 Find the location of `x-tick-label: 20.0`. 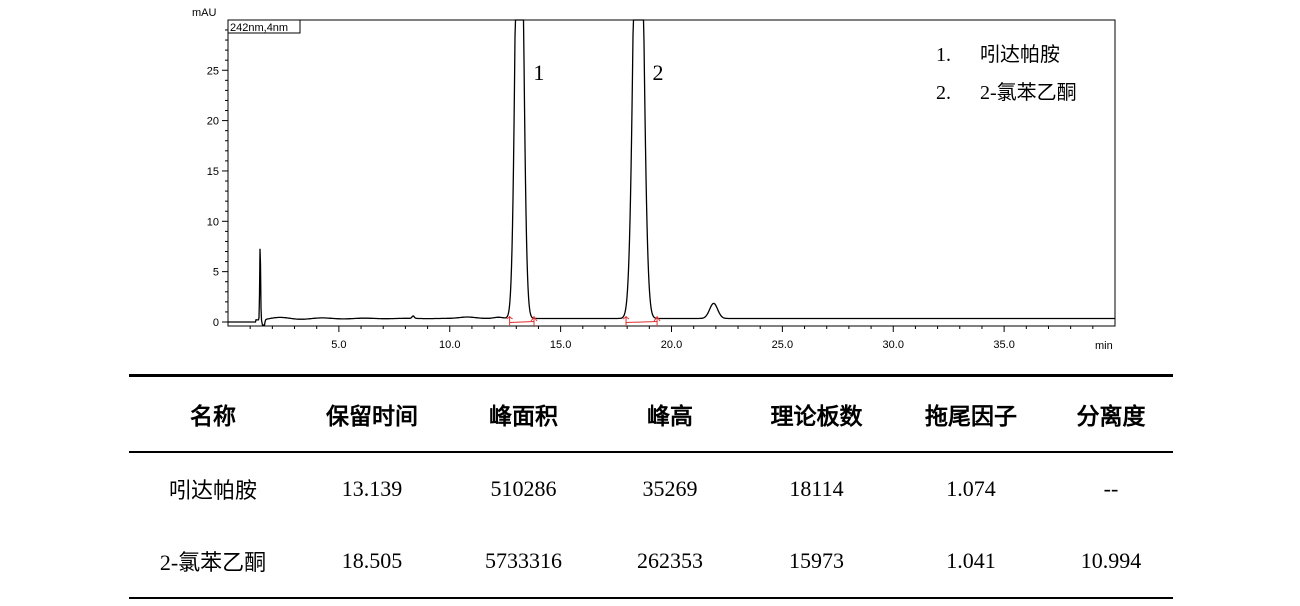

x-tick-label: 20.0 is located at coordinates (671, 345).